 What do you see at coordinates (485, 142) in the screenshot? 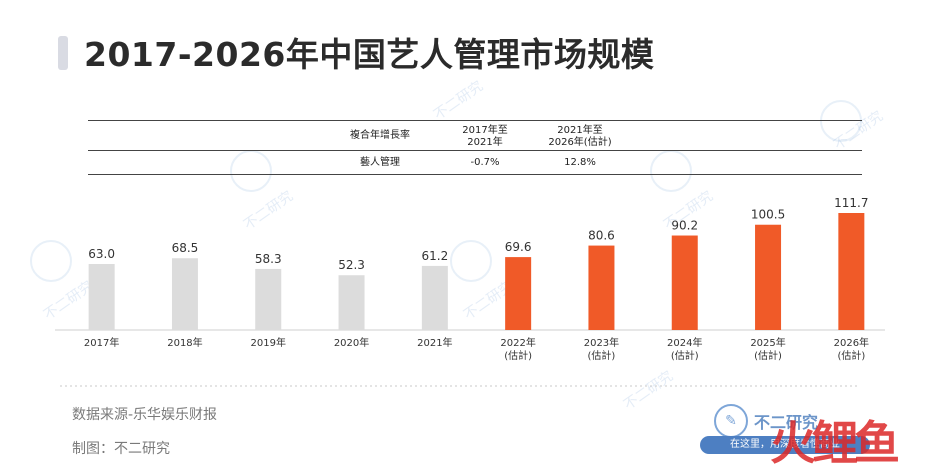
I see `cagr-col1-header-line2: 2021年` at bounding box center [485, 142].